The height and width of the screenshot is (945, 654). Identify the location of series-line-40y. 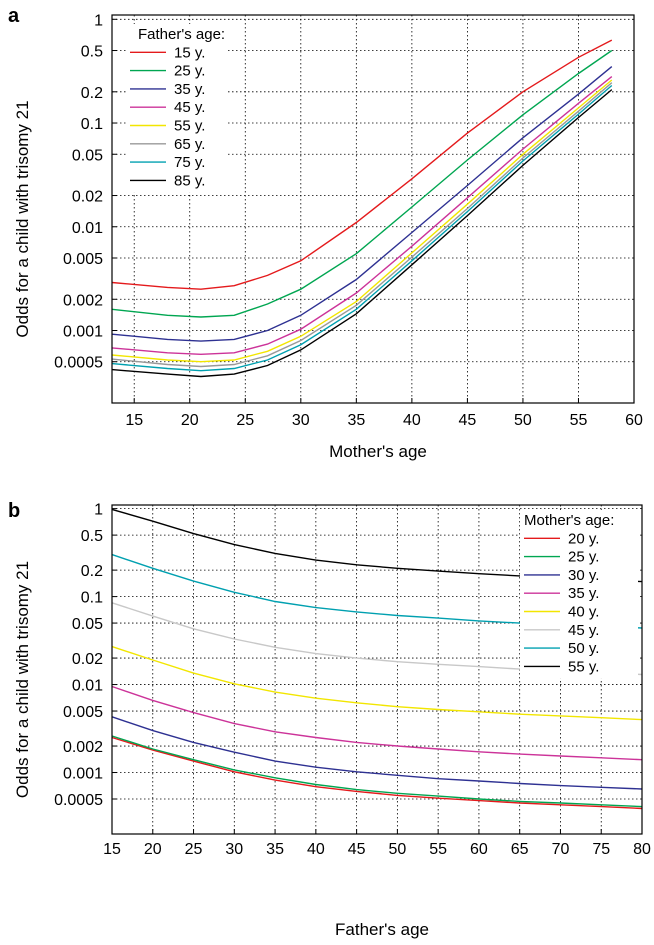
(377, 683).